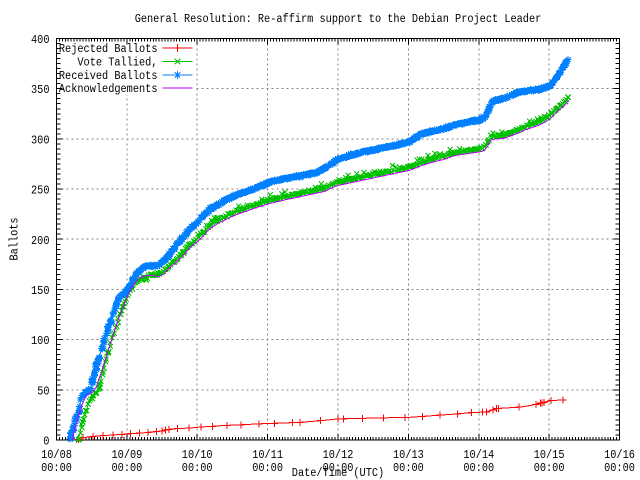  What do you see at coordinates (43, 391) in the screenshot?
I see `svg-text: 50` at bounding box center [43, 391].